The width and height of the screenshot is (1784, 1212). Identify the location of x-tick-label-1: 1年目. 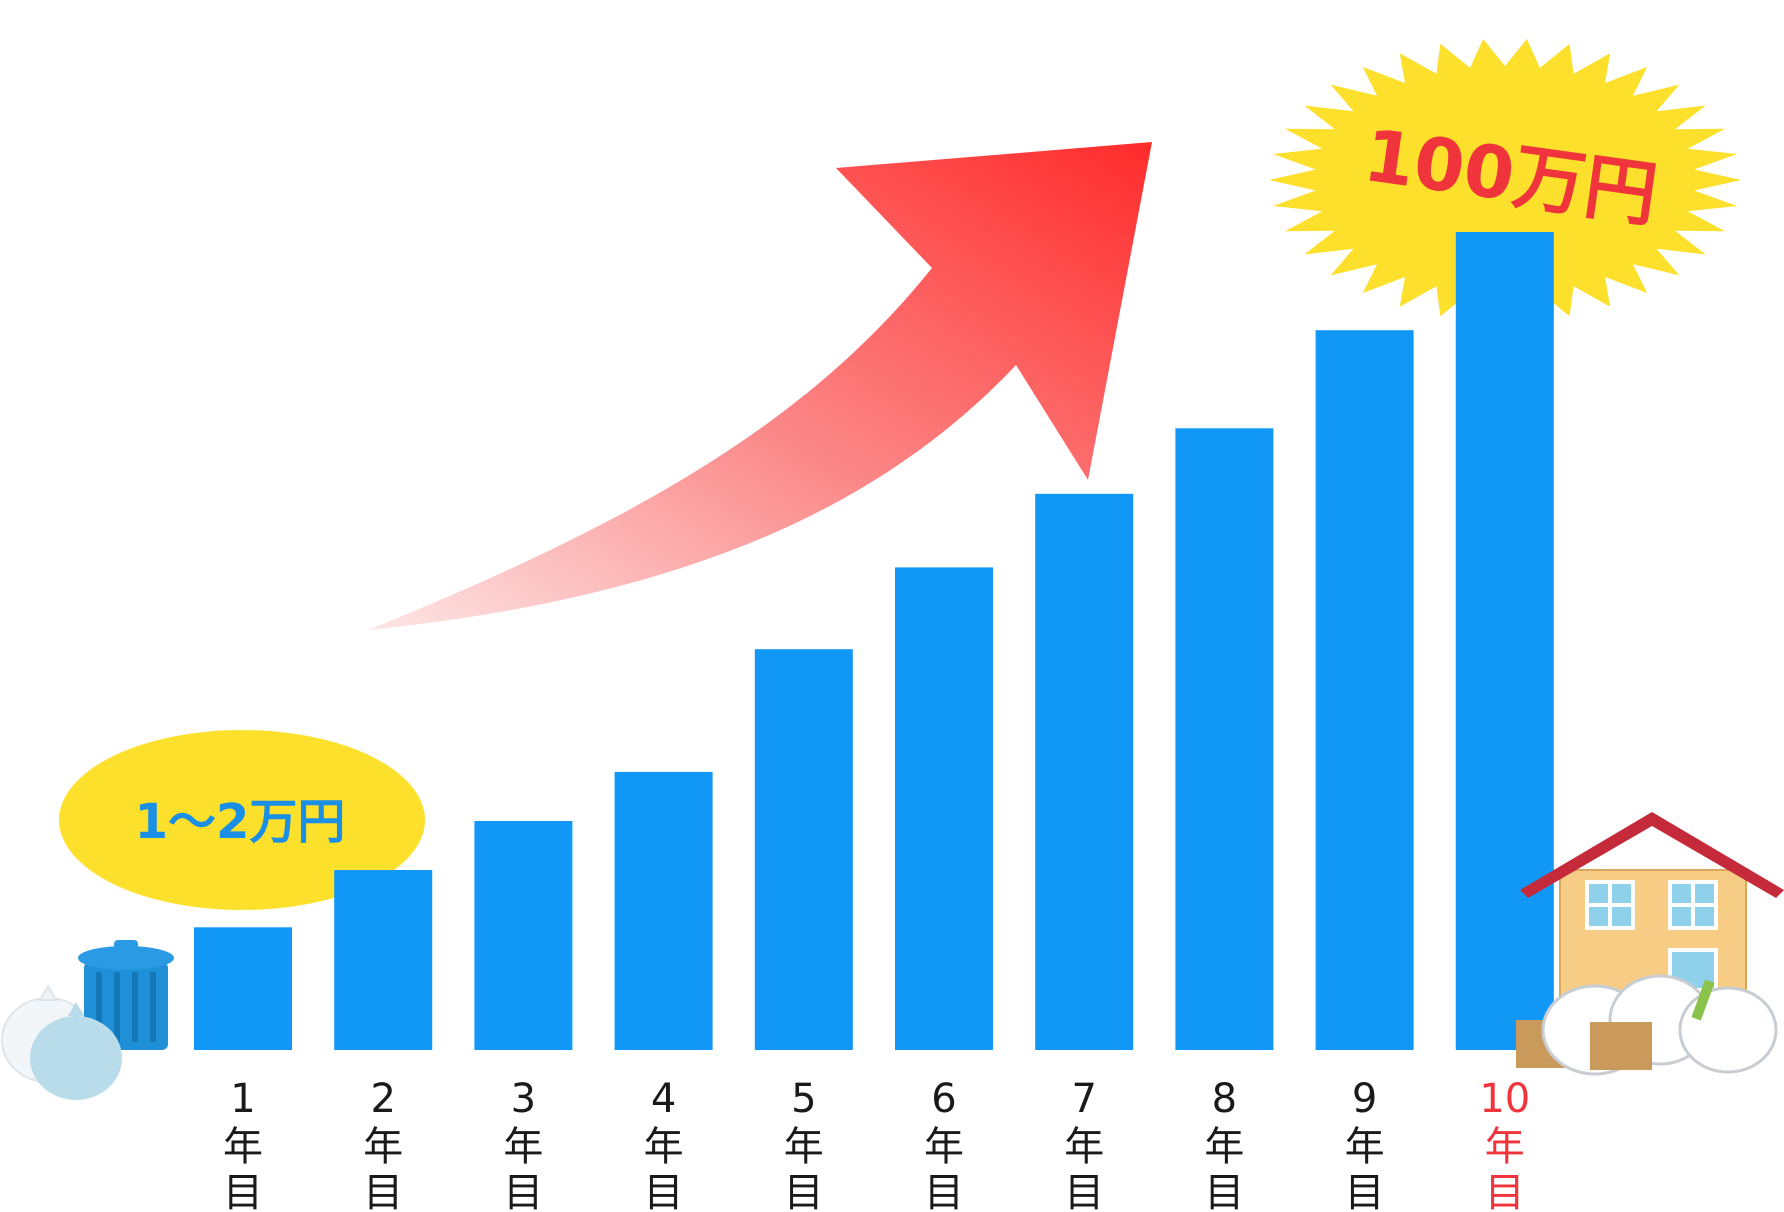
(243, 1144).